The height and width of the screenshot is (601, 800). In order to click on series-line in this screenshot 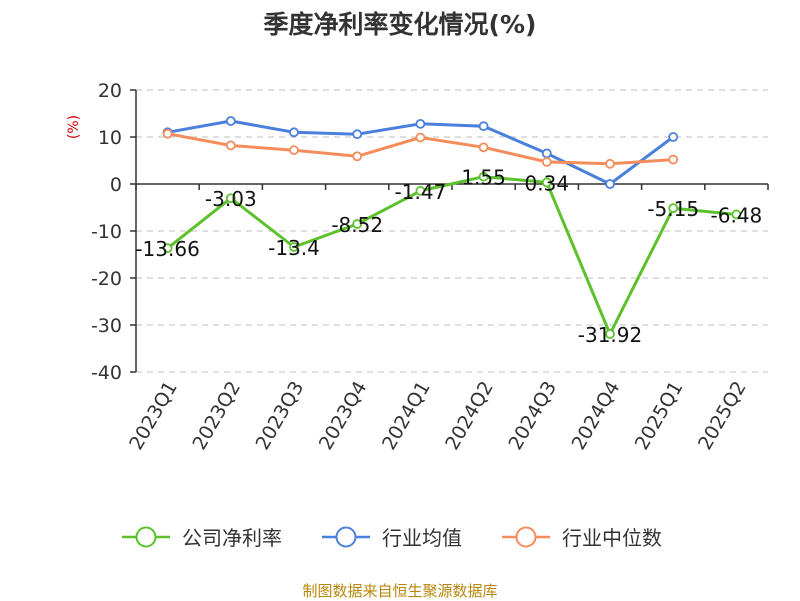, I will do `click(421, 152)`.